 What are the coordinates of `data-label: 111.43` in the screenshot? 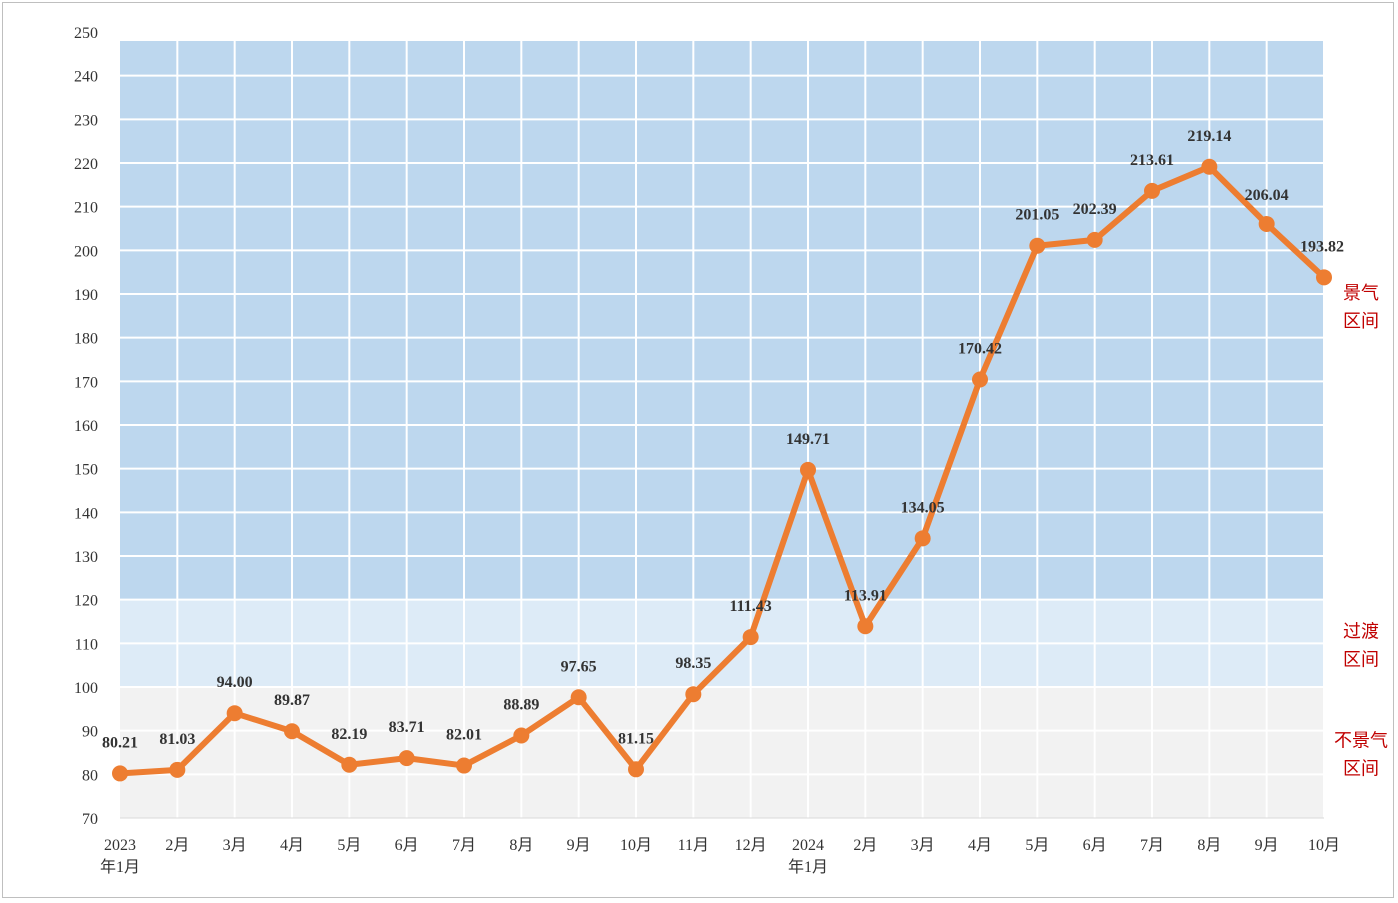 It's located at (751, 606).